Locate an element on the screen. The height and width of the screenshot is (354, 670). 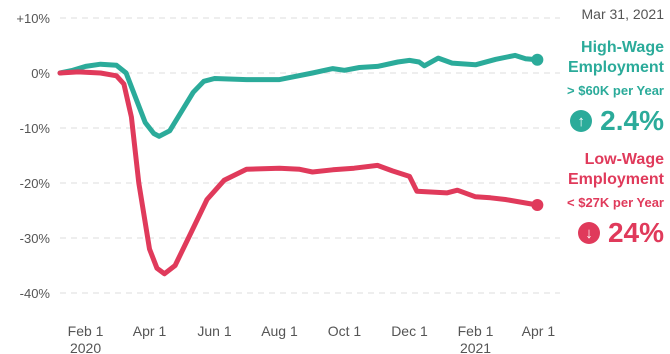
x-tick-label: Jun 1 is located at coordinates (214, 331).